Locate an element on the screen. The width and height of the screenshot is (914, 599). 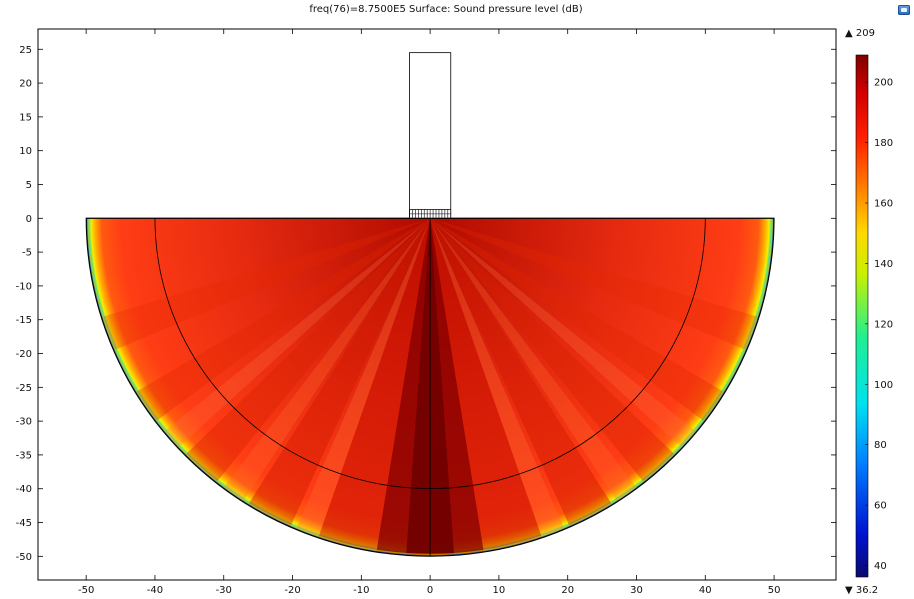
y-tick-label: -35 is located at coordinates (24, 455).